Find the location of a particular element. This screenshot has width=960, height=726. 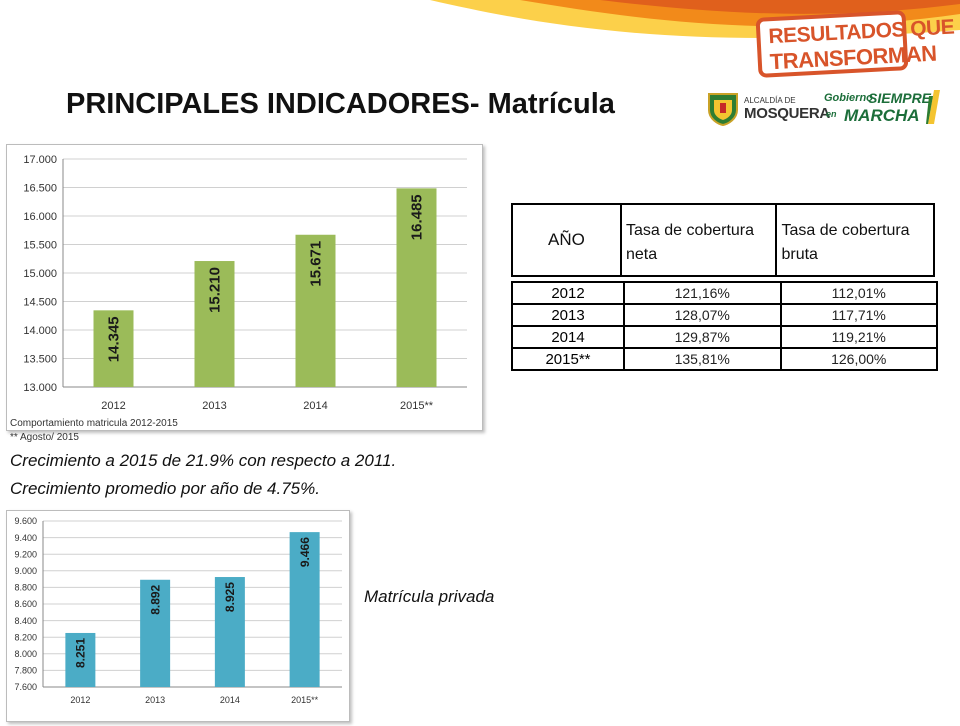

banner-red-swoosh is located at coordinates (780, 7).